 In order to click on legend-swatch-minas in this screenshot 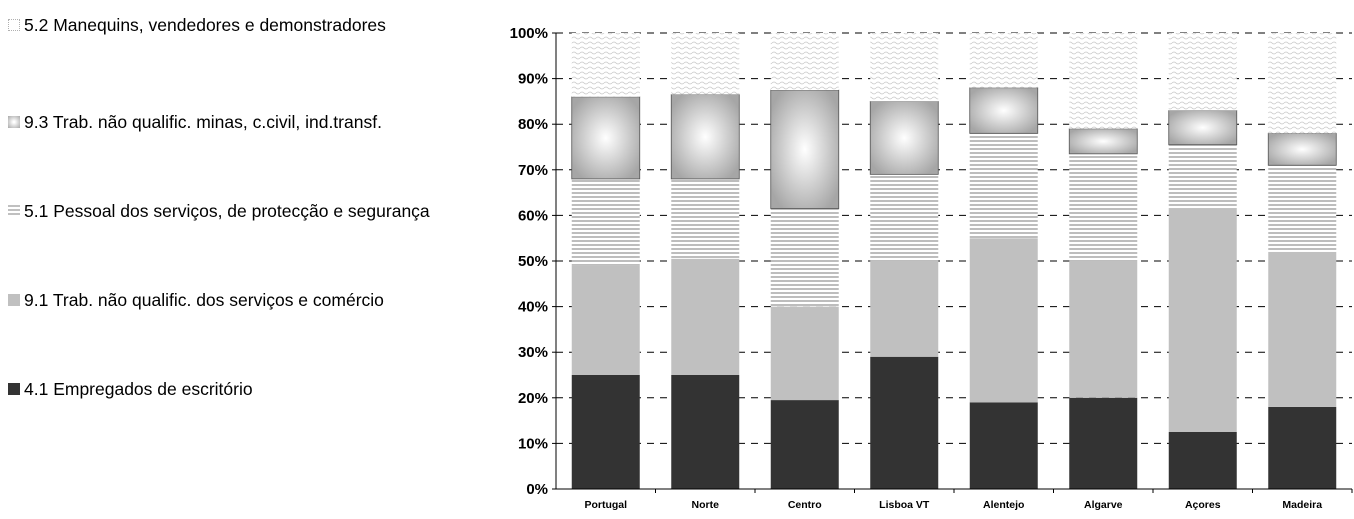, I will do `click(14, 122)`.